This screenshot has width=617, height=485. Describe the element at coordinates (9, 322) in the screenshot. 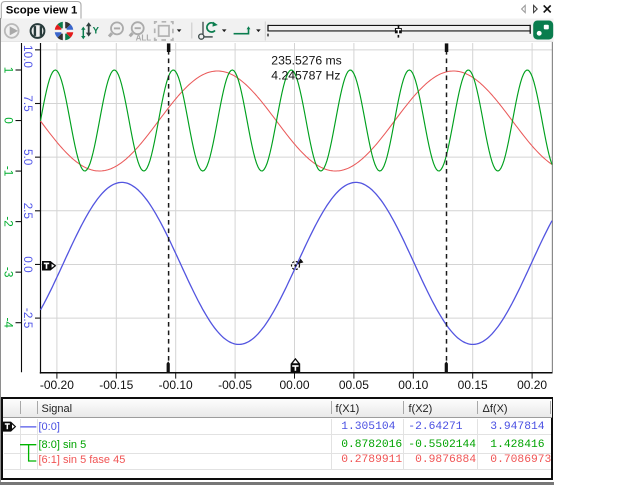

I see `svg-text: -4` at that location.